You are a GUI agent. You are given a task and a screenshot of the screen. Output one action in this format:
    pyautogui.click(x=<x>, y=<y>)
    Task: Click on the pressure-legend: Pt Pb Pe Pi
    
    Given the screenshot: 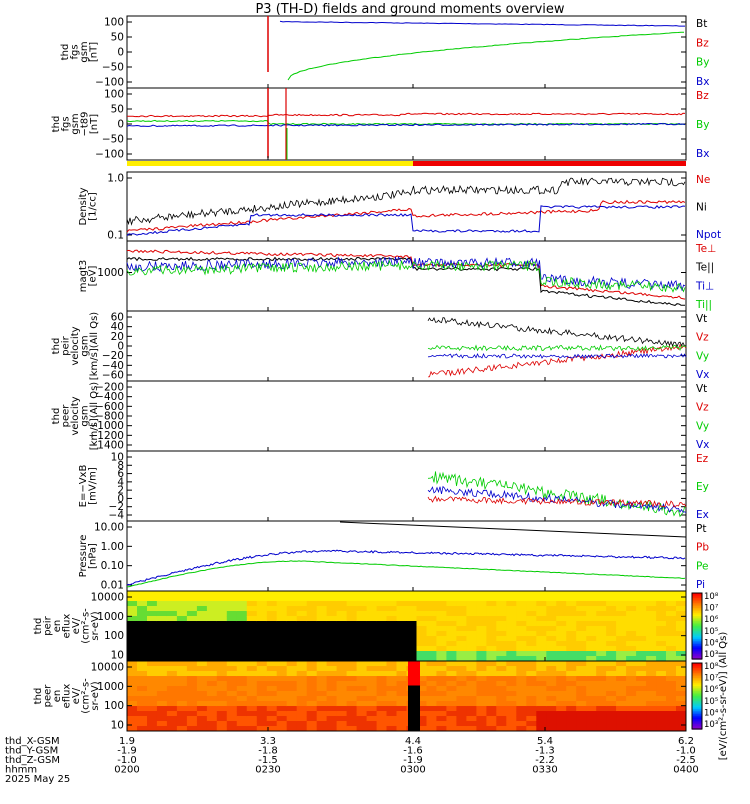 What is the action you would take?
    pyautogui.click(x=702, y=557)
    